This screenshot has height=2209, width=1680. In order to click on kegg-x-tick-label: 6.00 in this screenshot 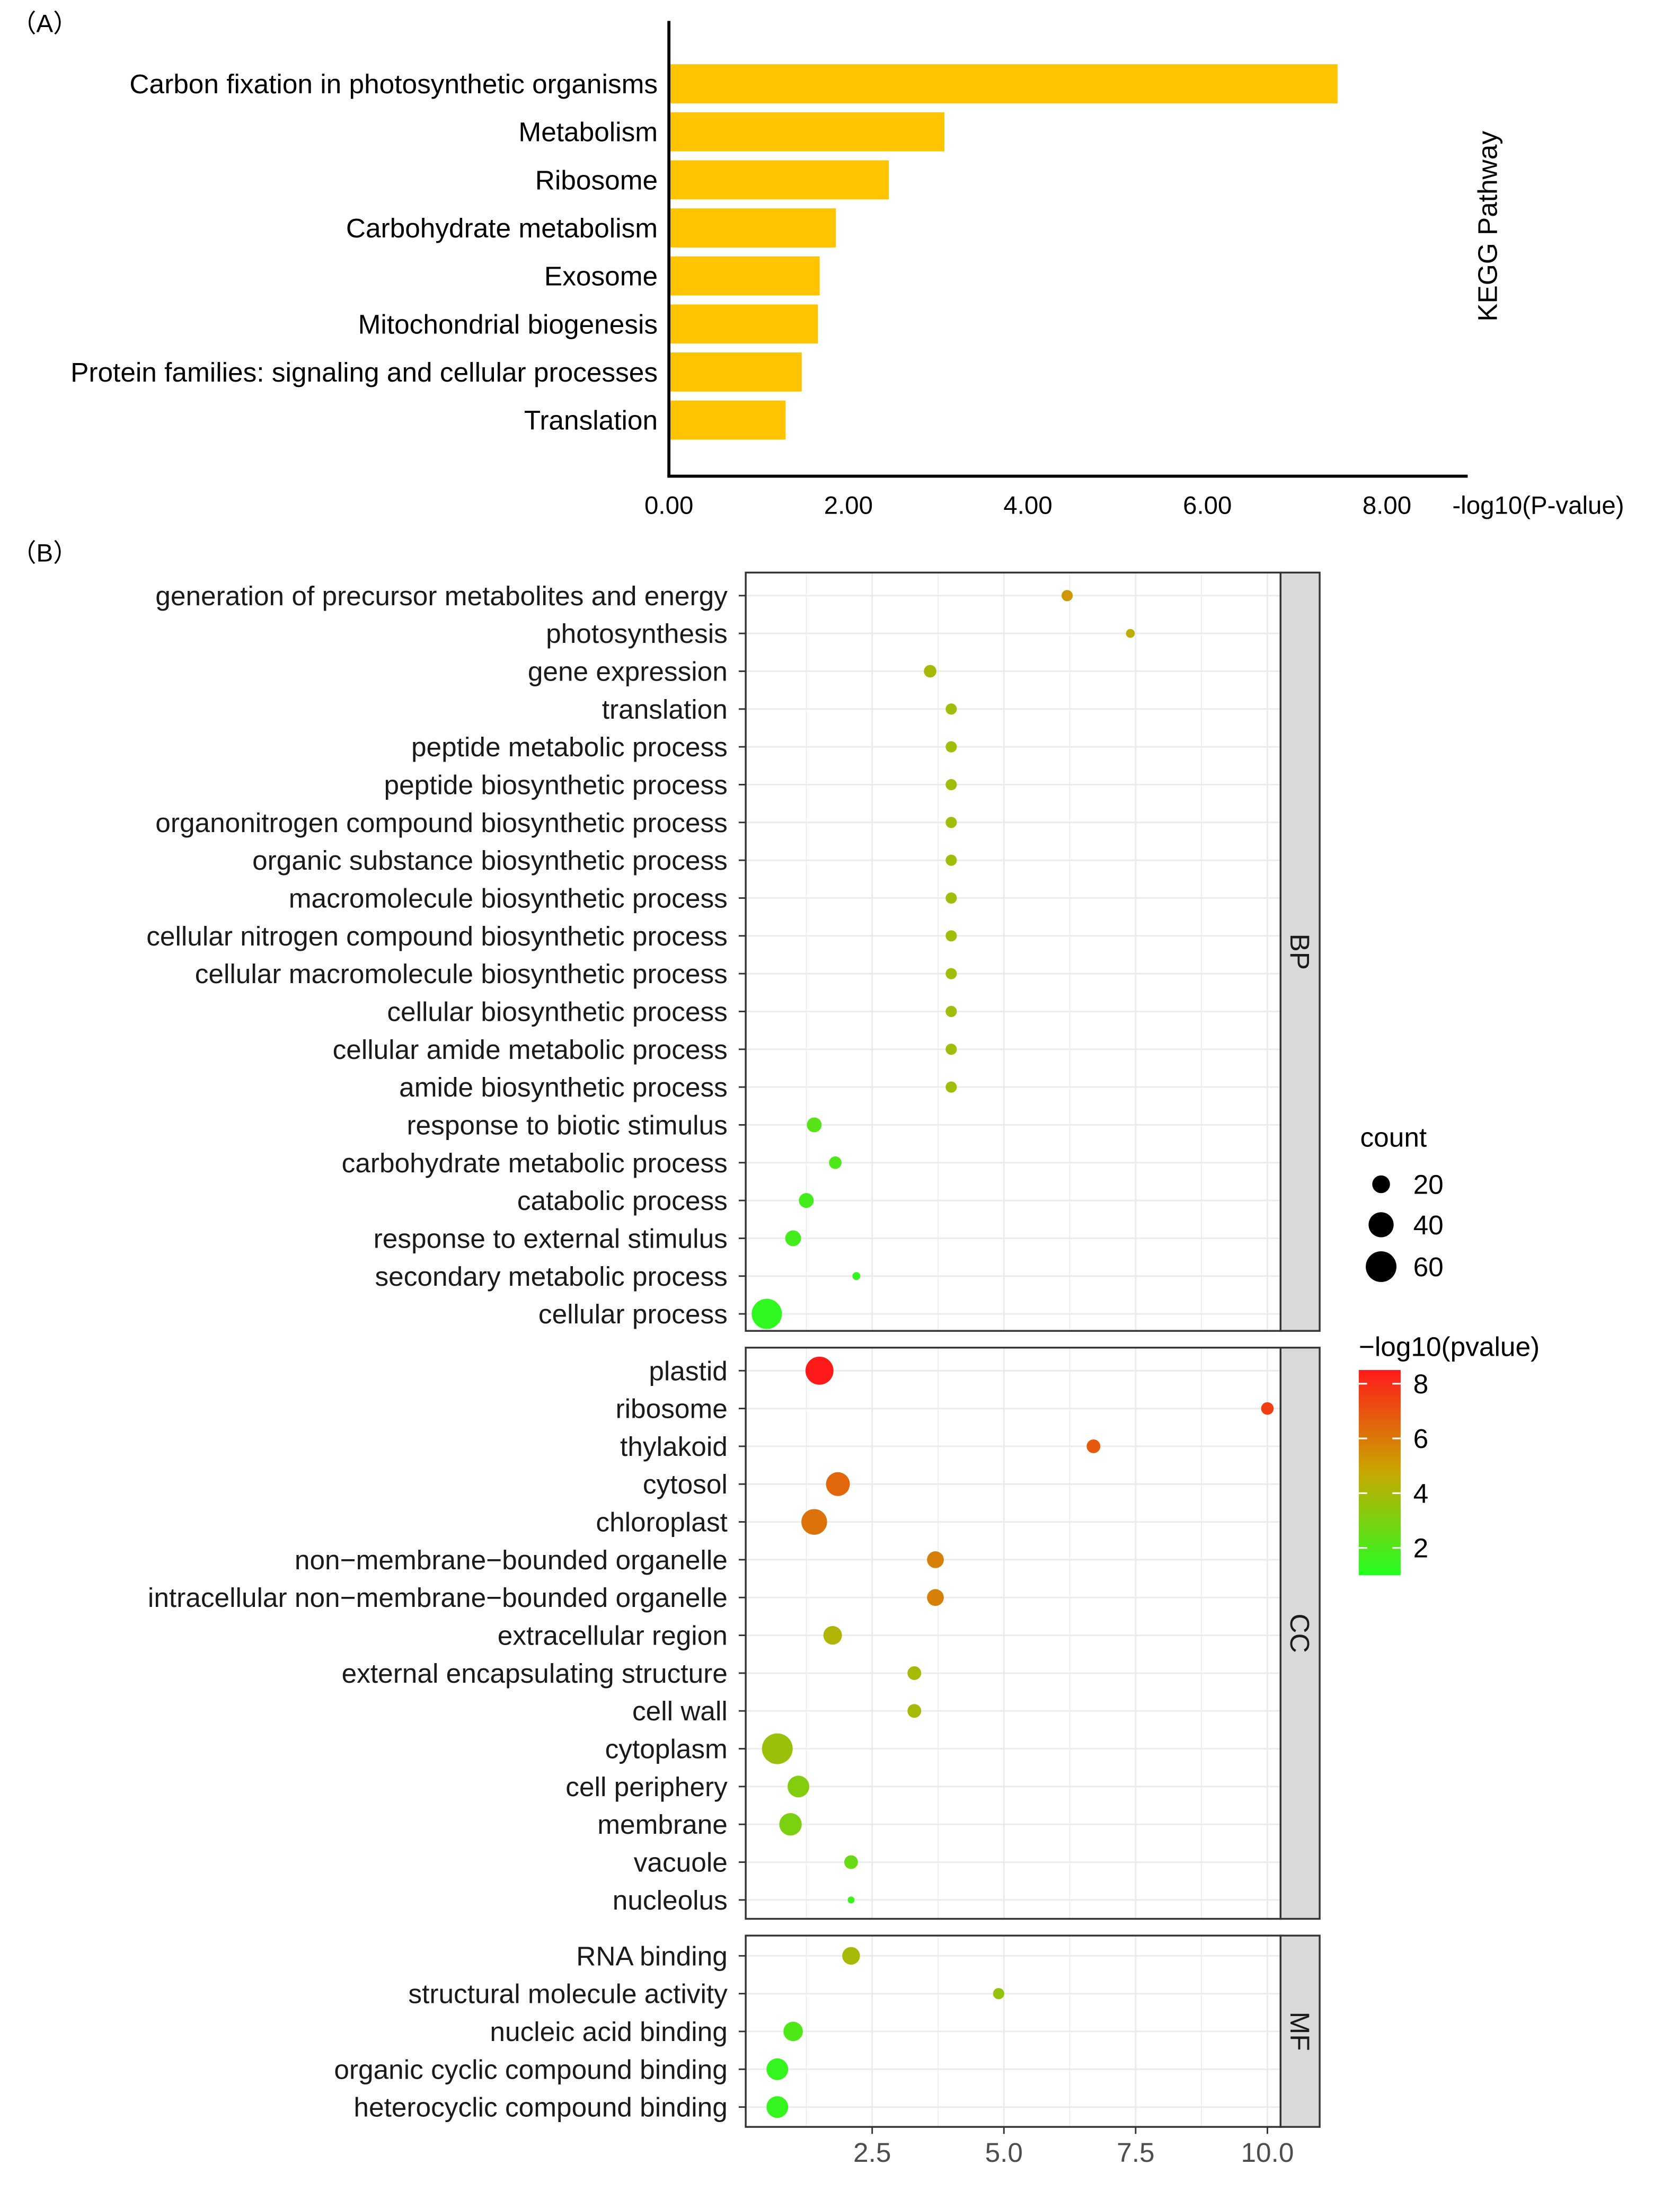, I will do `click(1207, 506)`.